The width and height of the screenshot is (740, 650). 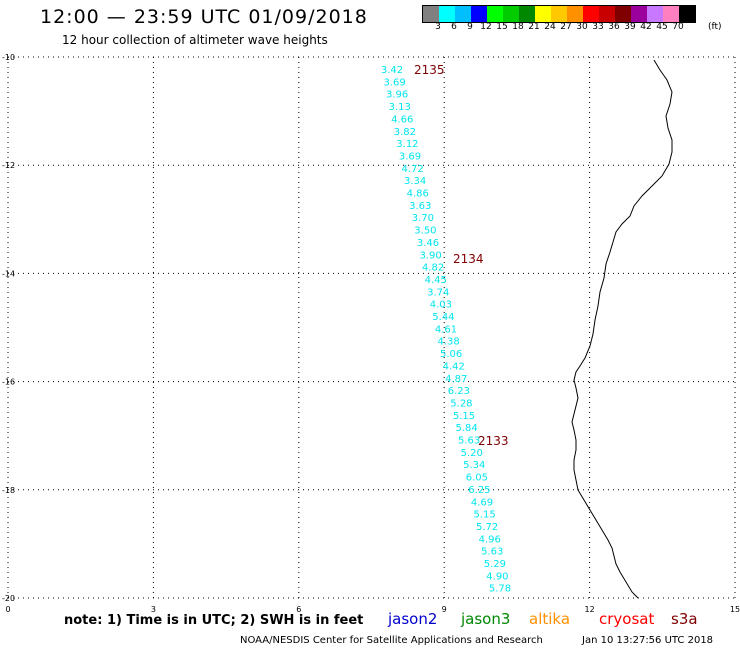 I want to click on wave-height-value: 3.13, so click(x=400, y=107).